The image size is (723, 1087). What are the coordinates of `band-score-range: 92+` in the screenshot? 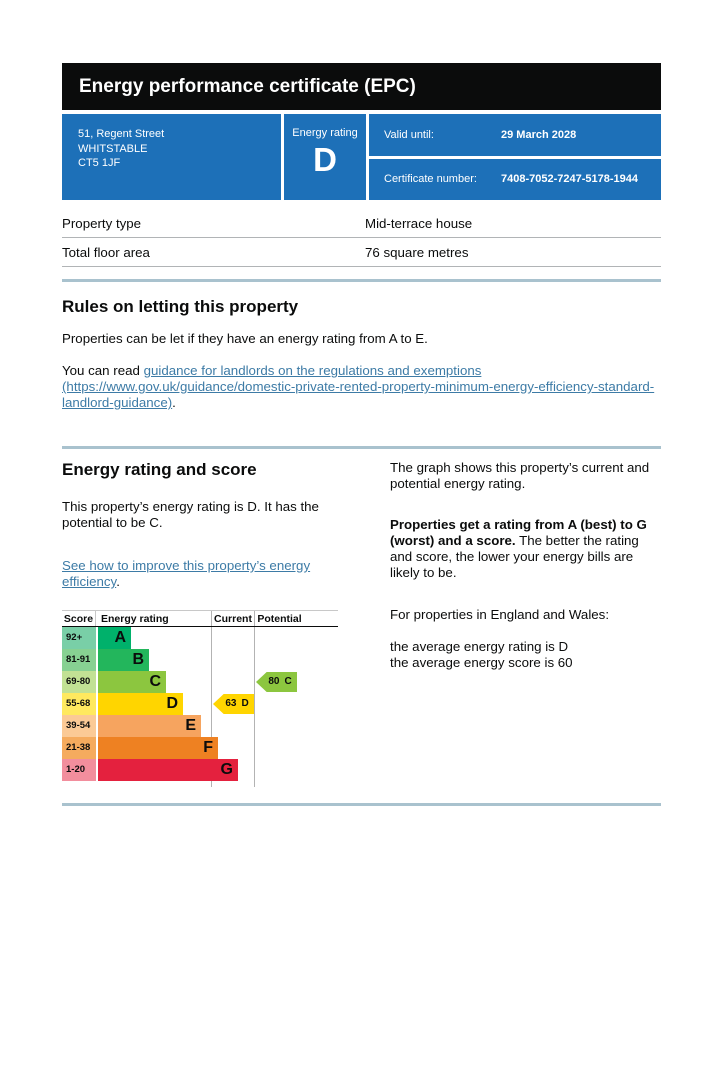 It's located at (79, 638).